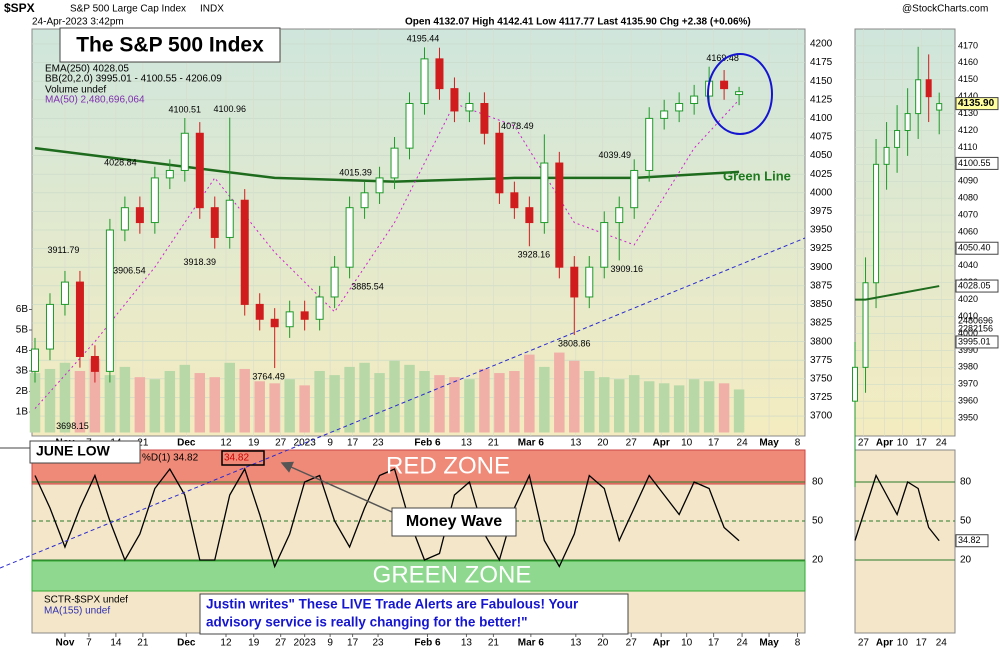 The image size is (1000, 655). I want to click on price-label: 3885.54, so click(367, 286).